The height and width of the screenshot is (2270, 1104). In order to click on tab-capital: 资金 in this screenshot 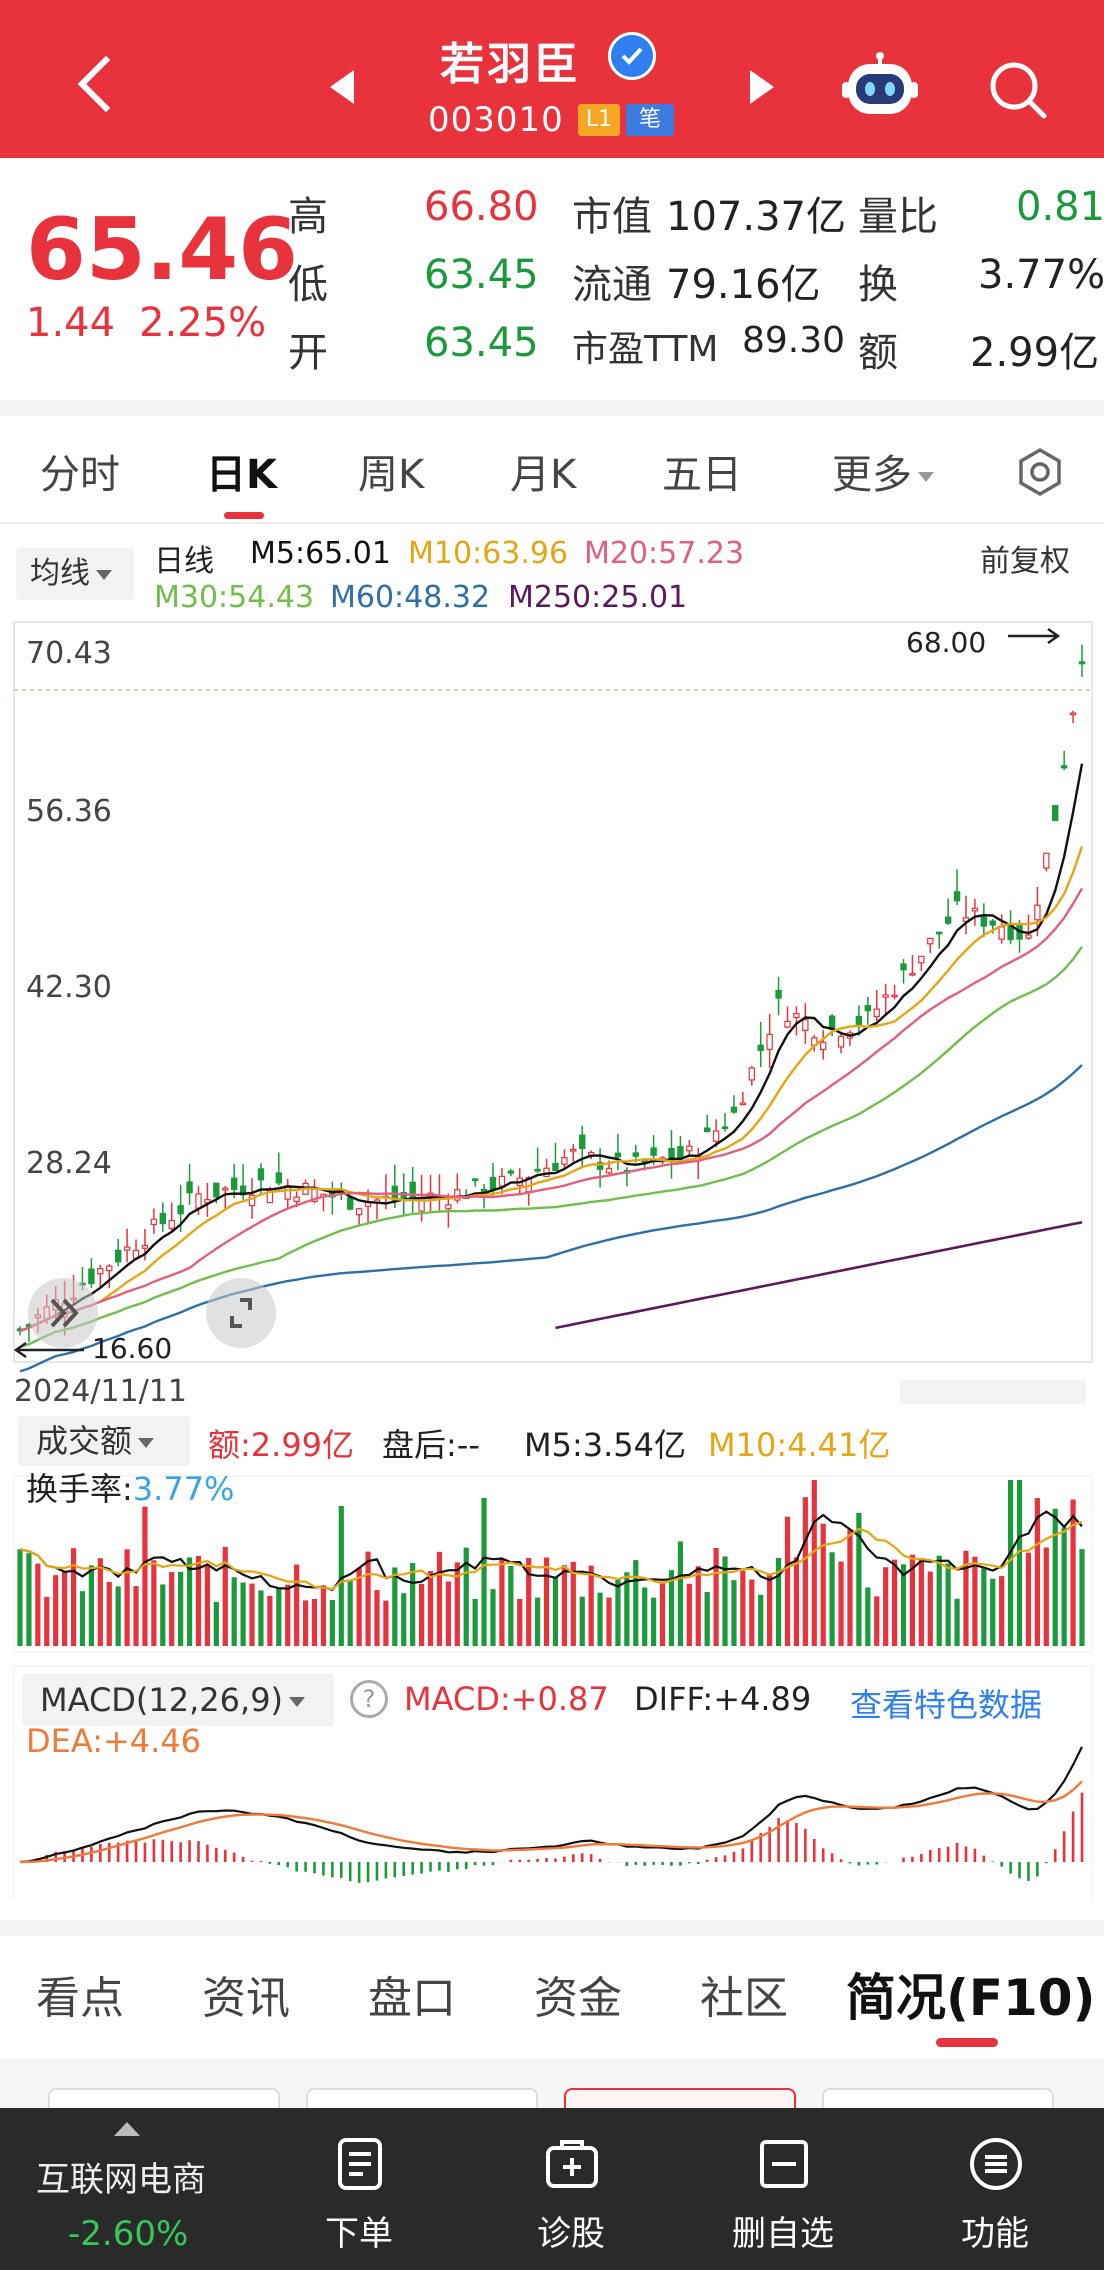, I will do `click(578, 1998)`.